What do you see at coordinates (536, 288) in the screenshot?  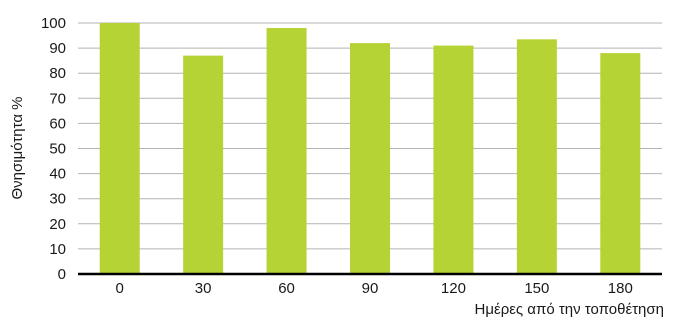 I see `x-tick-label: 150` at bounding box center [536, 288].